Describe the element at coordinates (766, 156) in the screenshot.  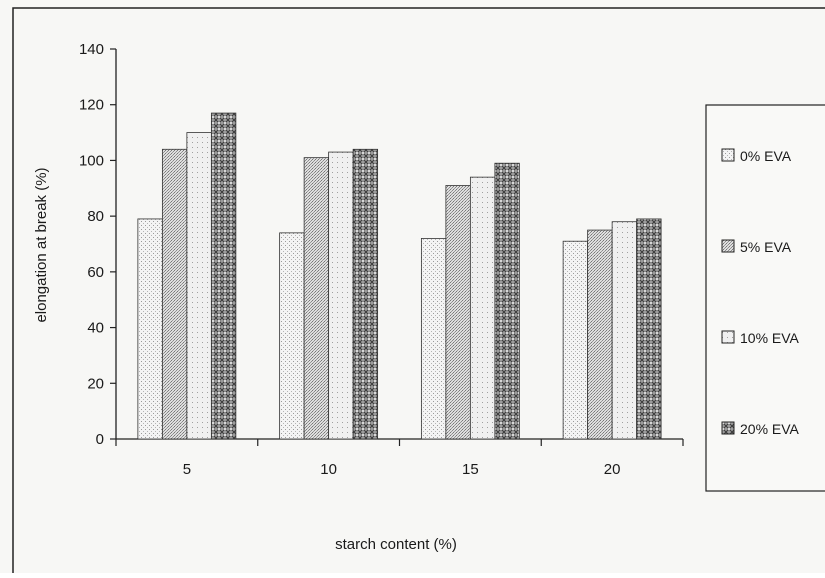
I see `legend-label: 0% EVA` at that location.